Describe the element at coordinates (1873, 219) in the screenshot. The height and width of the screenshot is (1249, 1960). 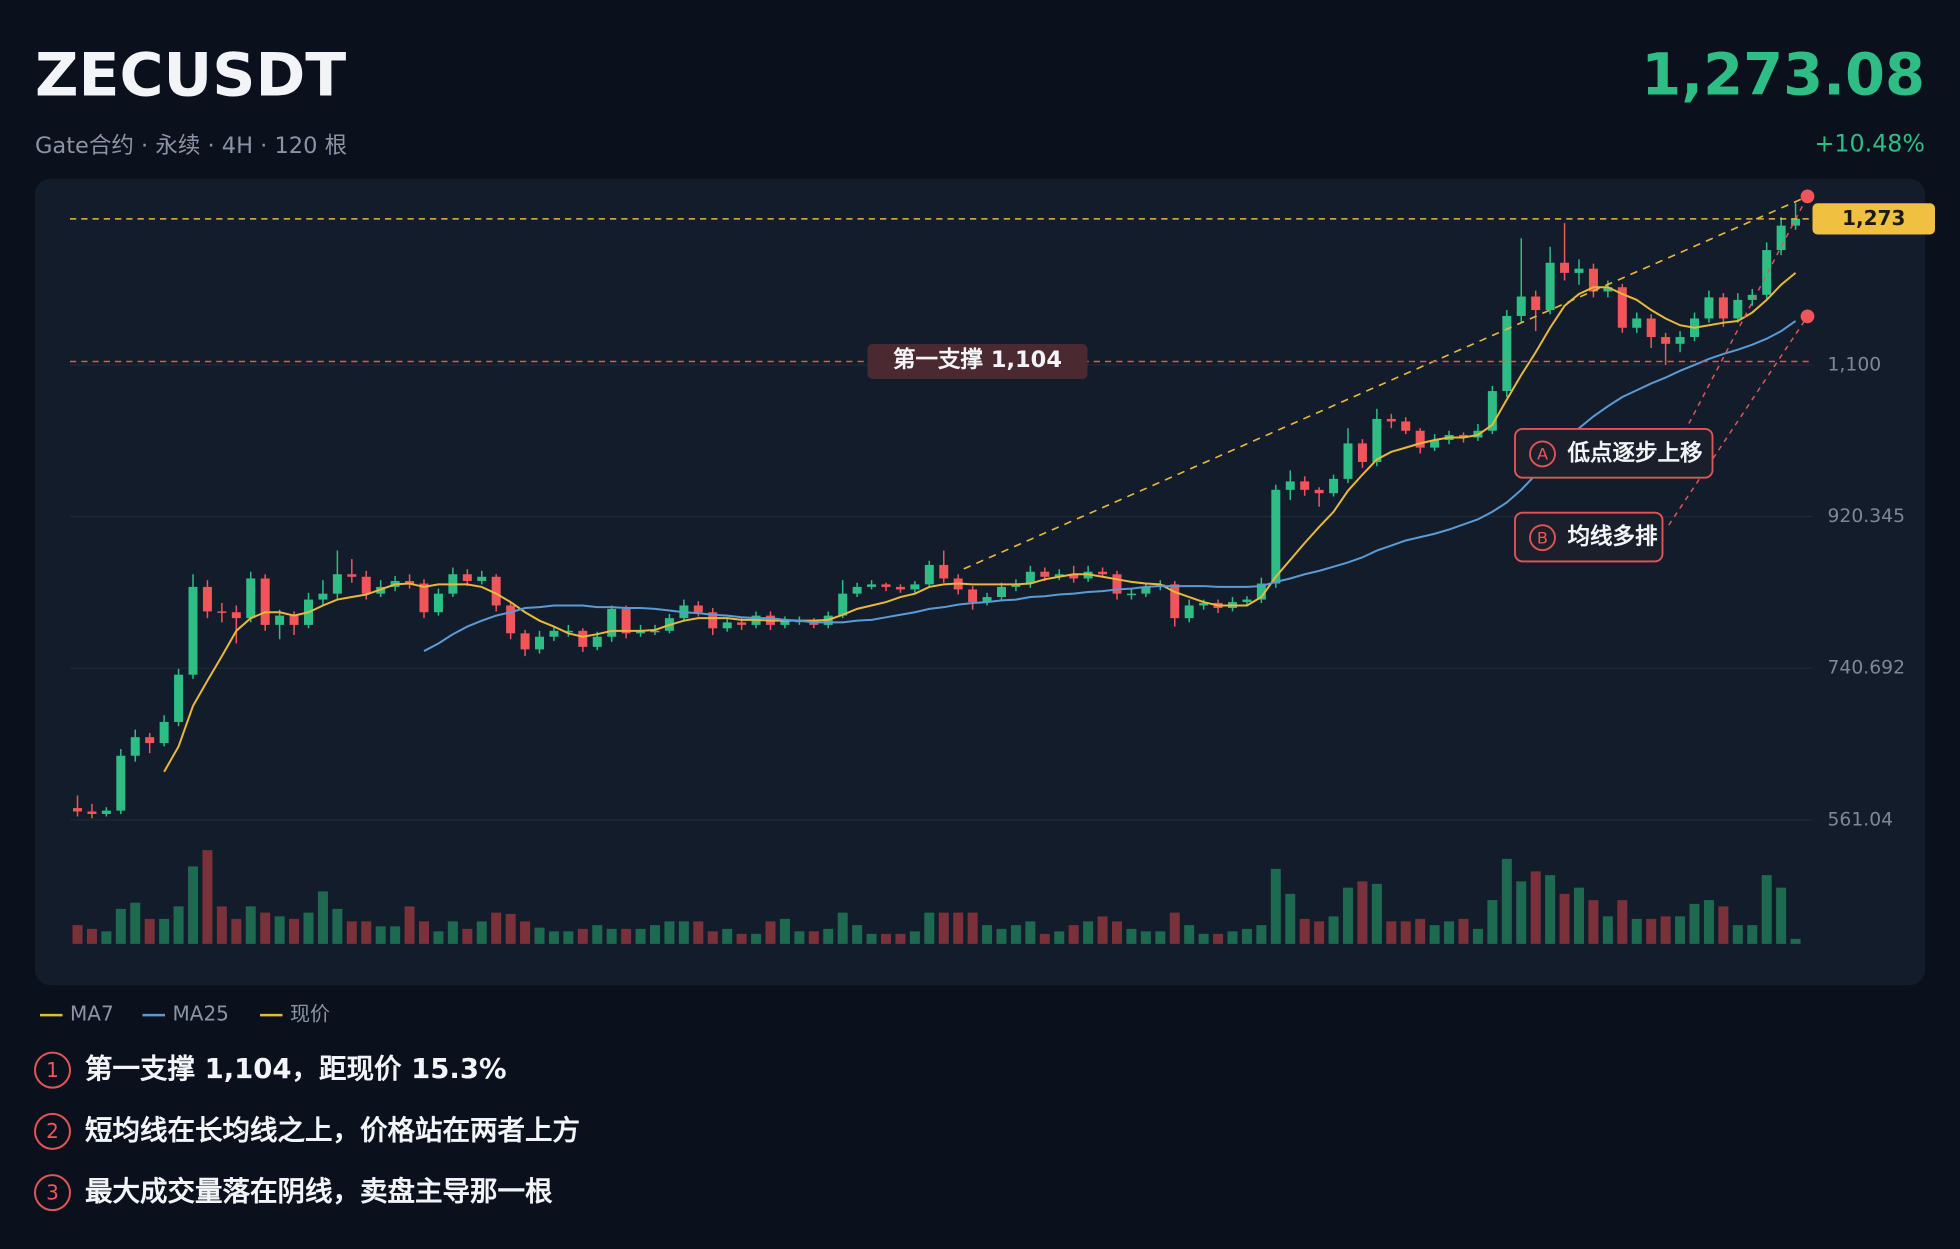
I see `last-price-badge` at that location.